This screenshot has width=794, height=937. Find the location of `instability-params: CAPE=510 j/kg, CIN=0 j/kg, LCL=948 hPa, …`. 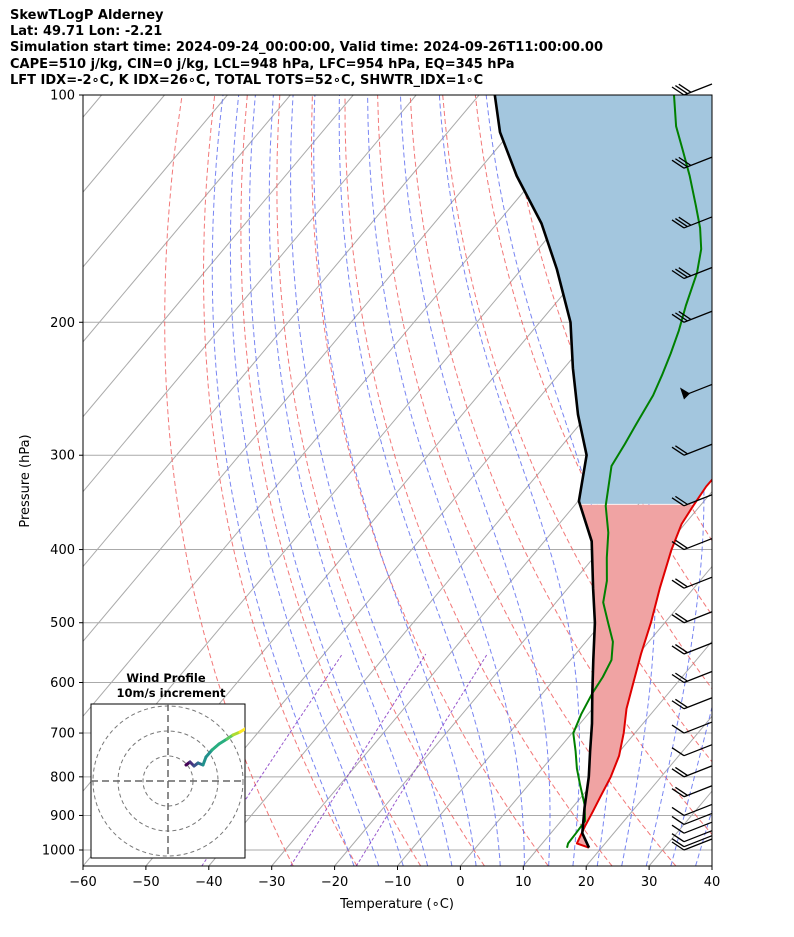

instability-params: CAPE=510 j/kg, CIN=0 j/kg, LCL=948 hPa, … is located at coordinates (262, 64).